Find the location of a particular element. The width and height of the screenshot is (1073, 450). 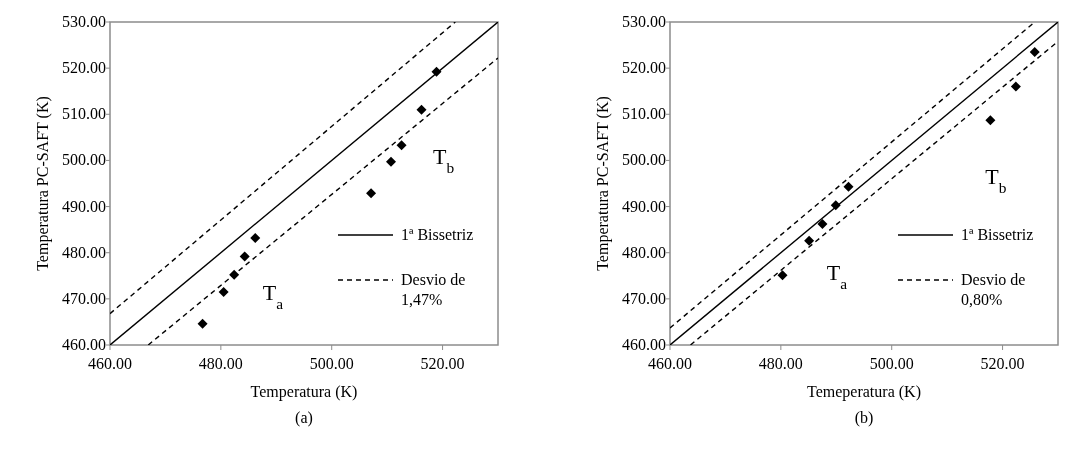

legend-label: Desvio de 1,47% is located at coordinates (433, 289).